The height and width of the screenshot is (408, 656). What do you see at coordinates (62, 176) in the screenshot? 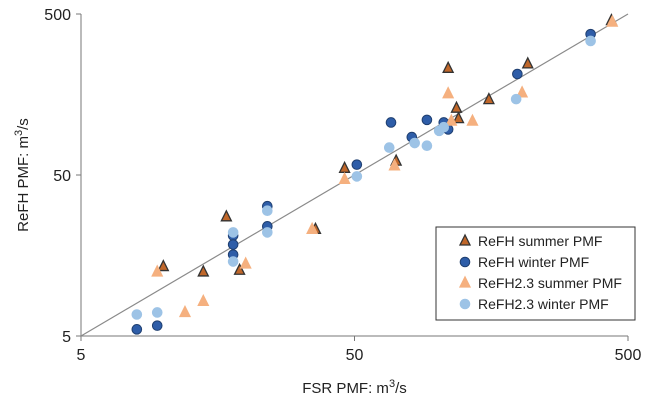
I see `y-tick-label: 50` at bounding box center [62, 176].